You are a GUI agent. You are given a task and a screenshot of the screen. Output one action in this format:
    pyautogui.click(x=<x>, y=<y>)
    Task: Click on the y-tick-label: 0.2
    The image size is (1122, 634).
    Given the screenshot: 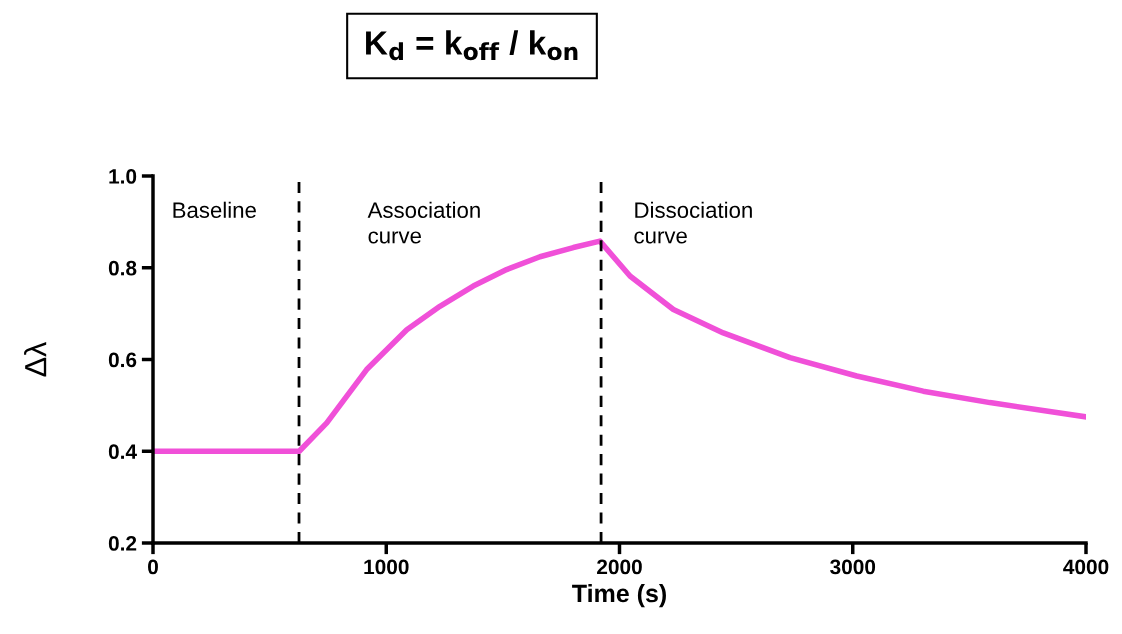 What is the action you would take?
    pyautogui.click(x=122, y=543)
    